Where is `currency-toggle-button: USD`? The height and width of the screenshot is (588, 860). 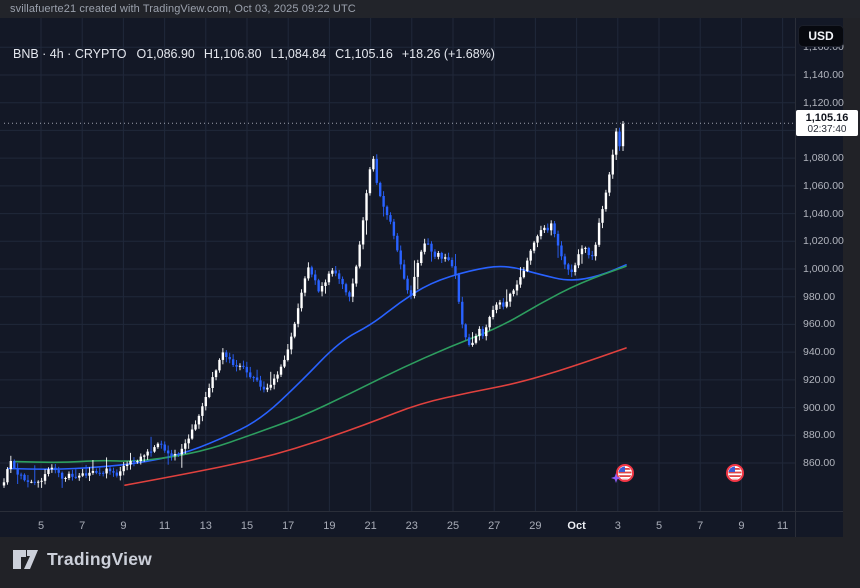
currency-toggle-button: USD is located at coordinates (821, 36).